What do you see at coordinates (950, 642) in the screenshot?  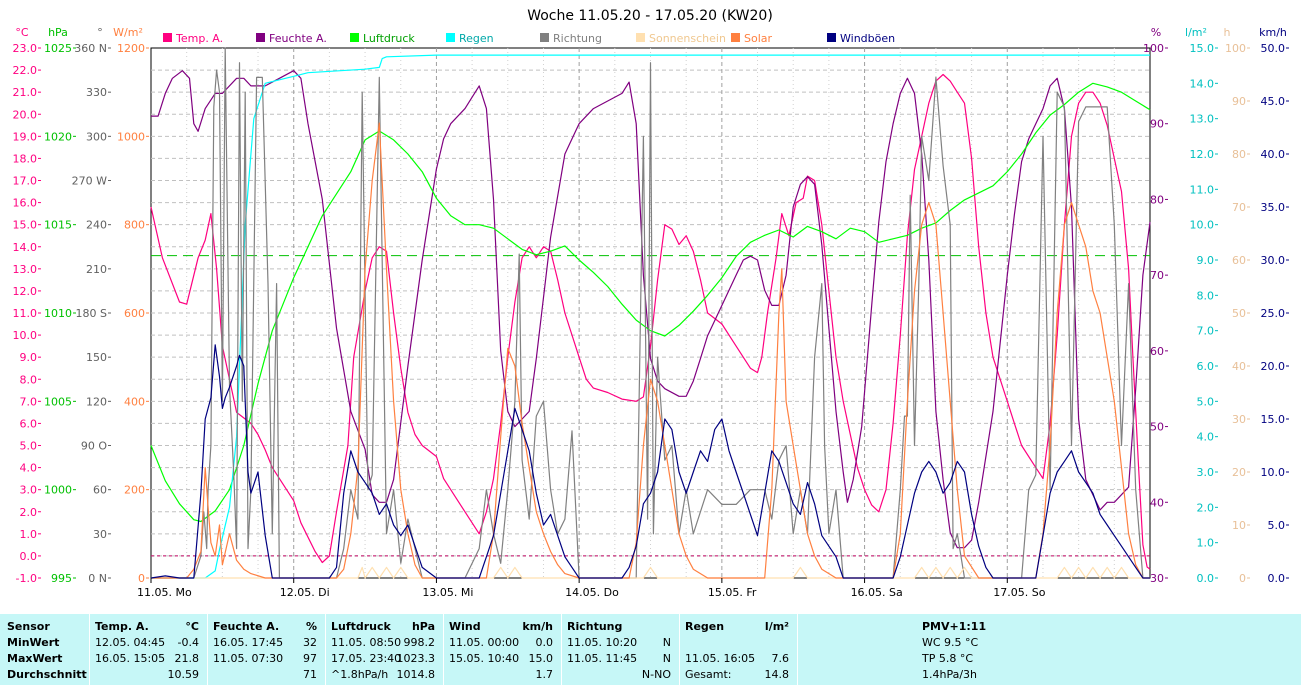 I see `stats-pmv-windchill: WC 9.5 °C` at bounding box center [950, 642].